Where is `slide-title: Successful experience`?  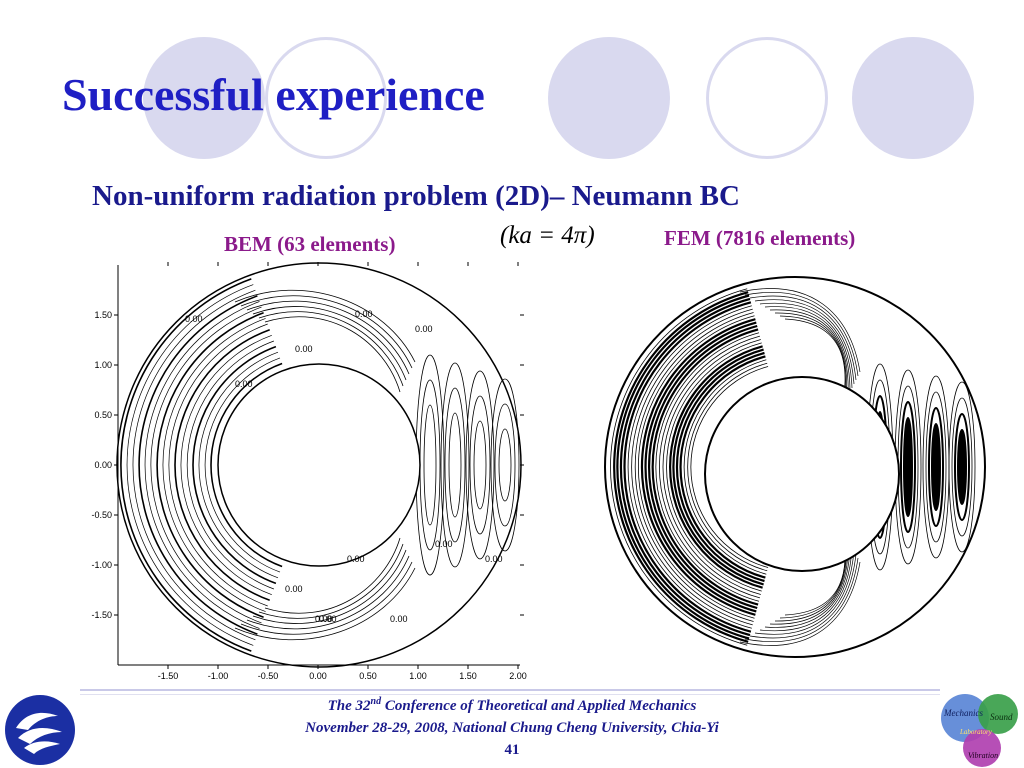 slide-title: Successful experience is located at coordinates (273, 94).